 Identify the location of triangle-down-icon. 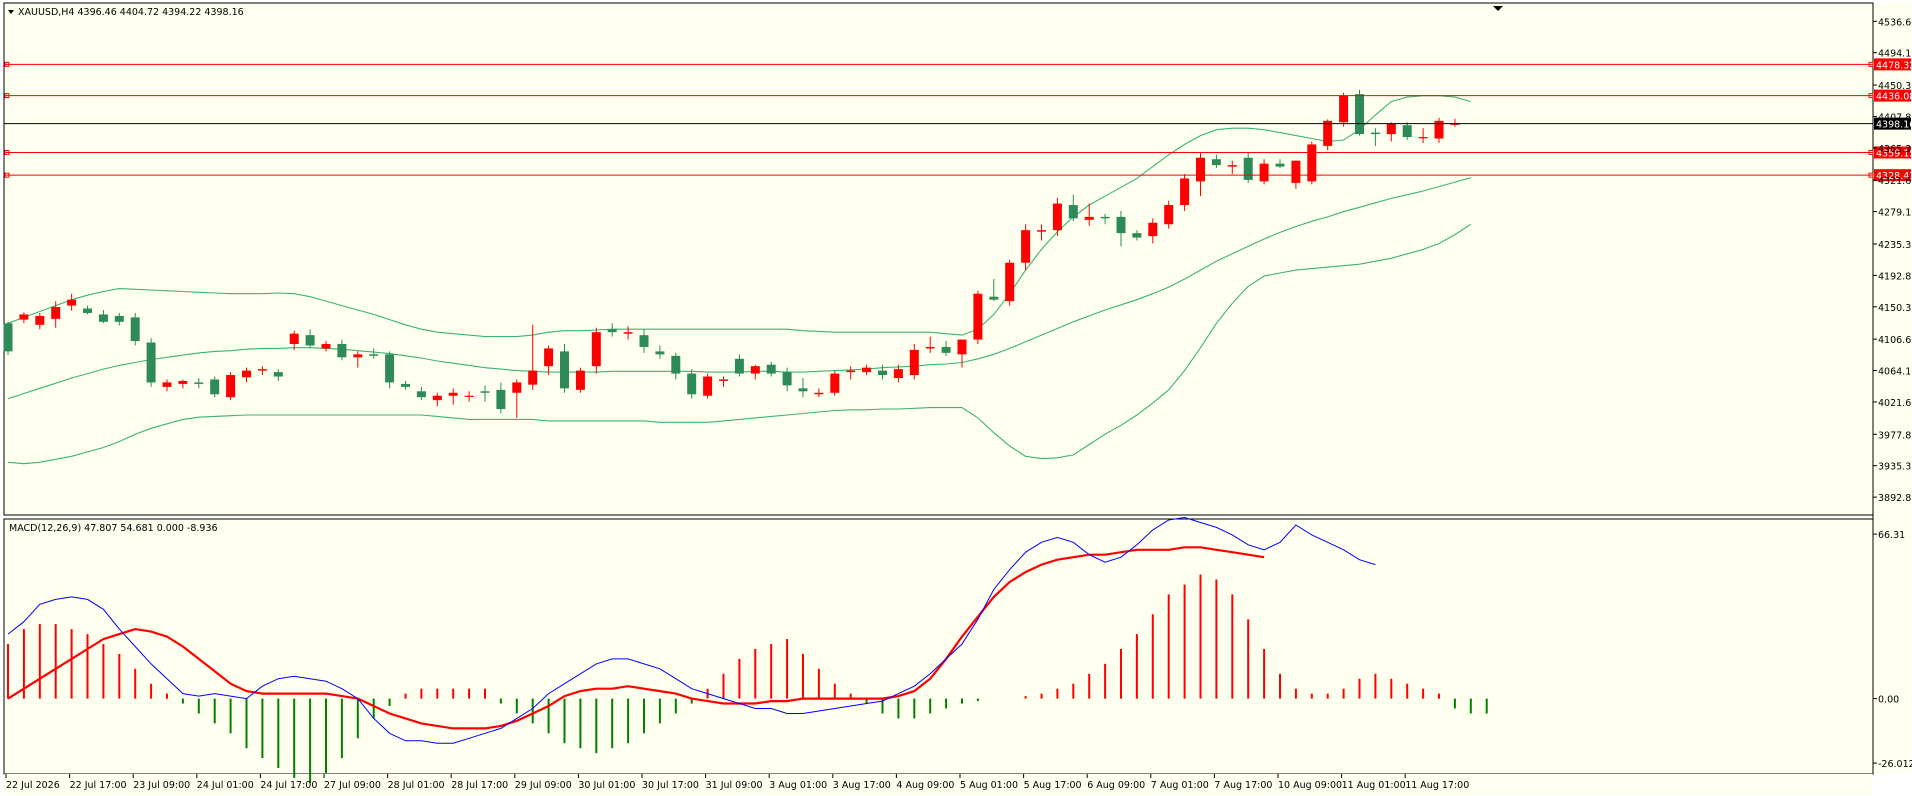
(11, 12).